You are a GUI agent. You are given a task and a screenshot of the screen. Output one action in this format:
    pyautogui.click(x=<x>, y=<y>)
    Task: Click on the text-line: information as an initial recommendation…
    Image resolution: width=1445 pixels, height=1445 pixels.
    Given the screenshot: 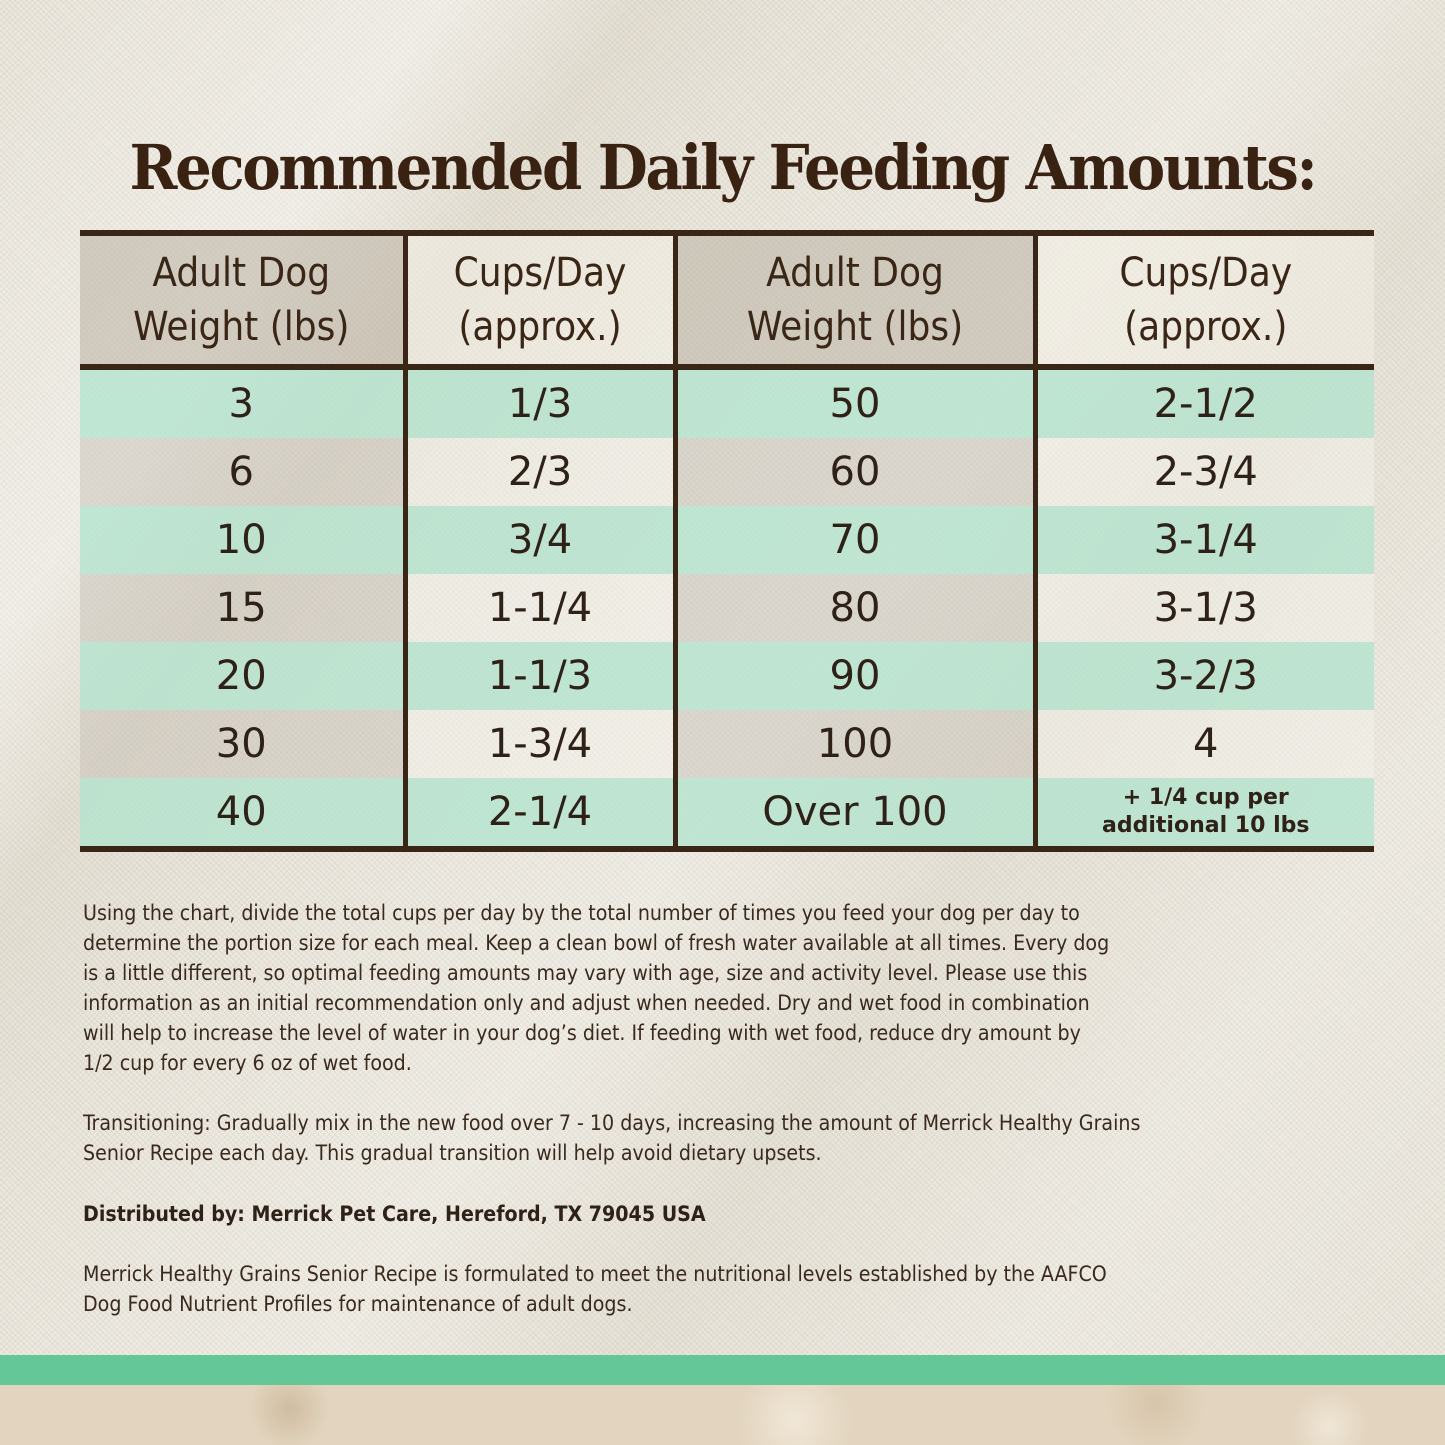 What is the action you would take?
    pyautogui.click(x=586, y=1003)
    